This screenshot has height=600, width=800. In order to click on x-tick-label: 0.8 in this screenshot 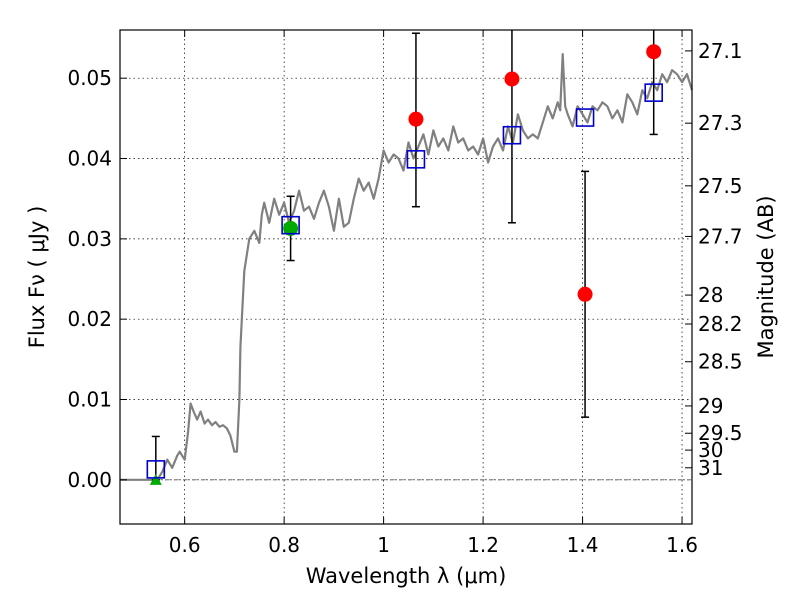, I will do `click(284, 545)`.